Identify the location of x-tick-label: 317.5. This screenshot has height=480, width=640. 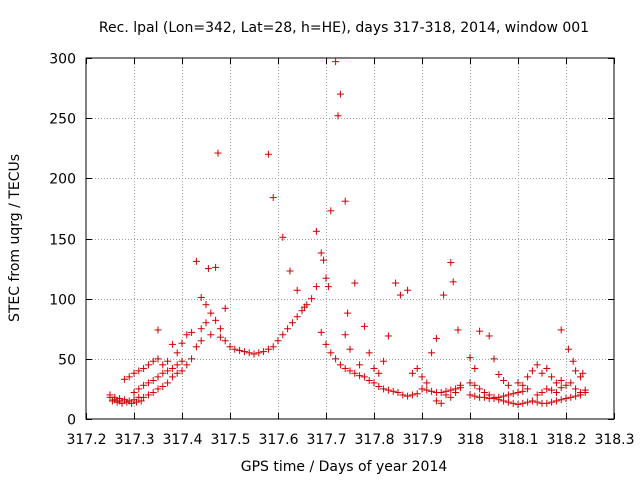
(230, 440).